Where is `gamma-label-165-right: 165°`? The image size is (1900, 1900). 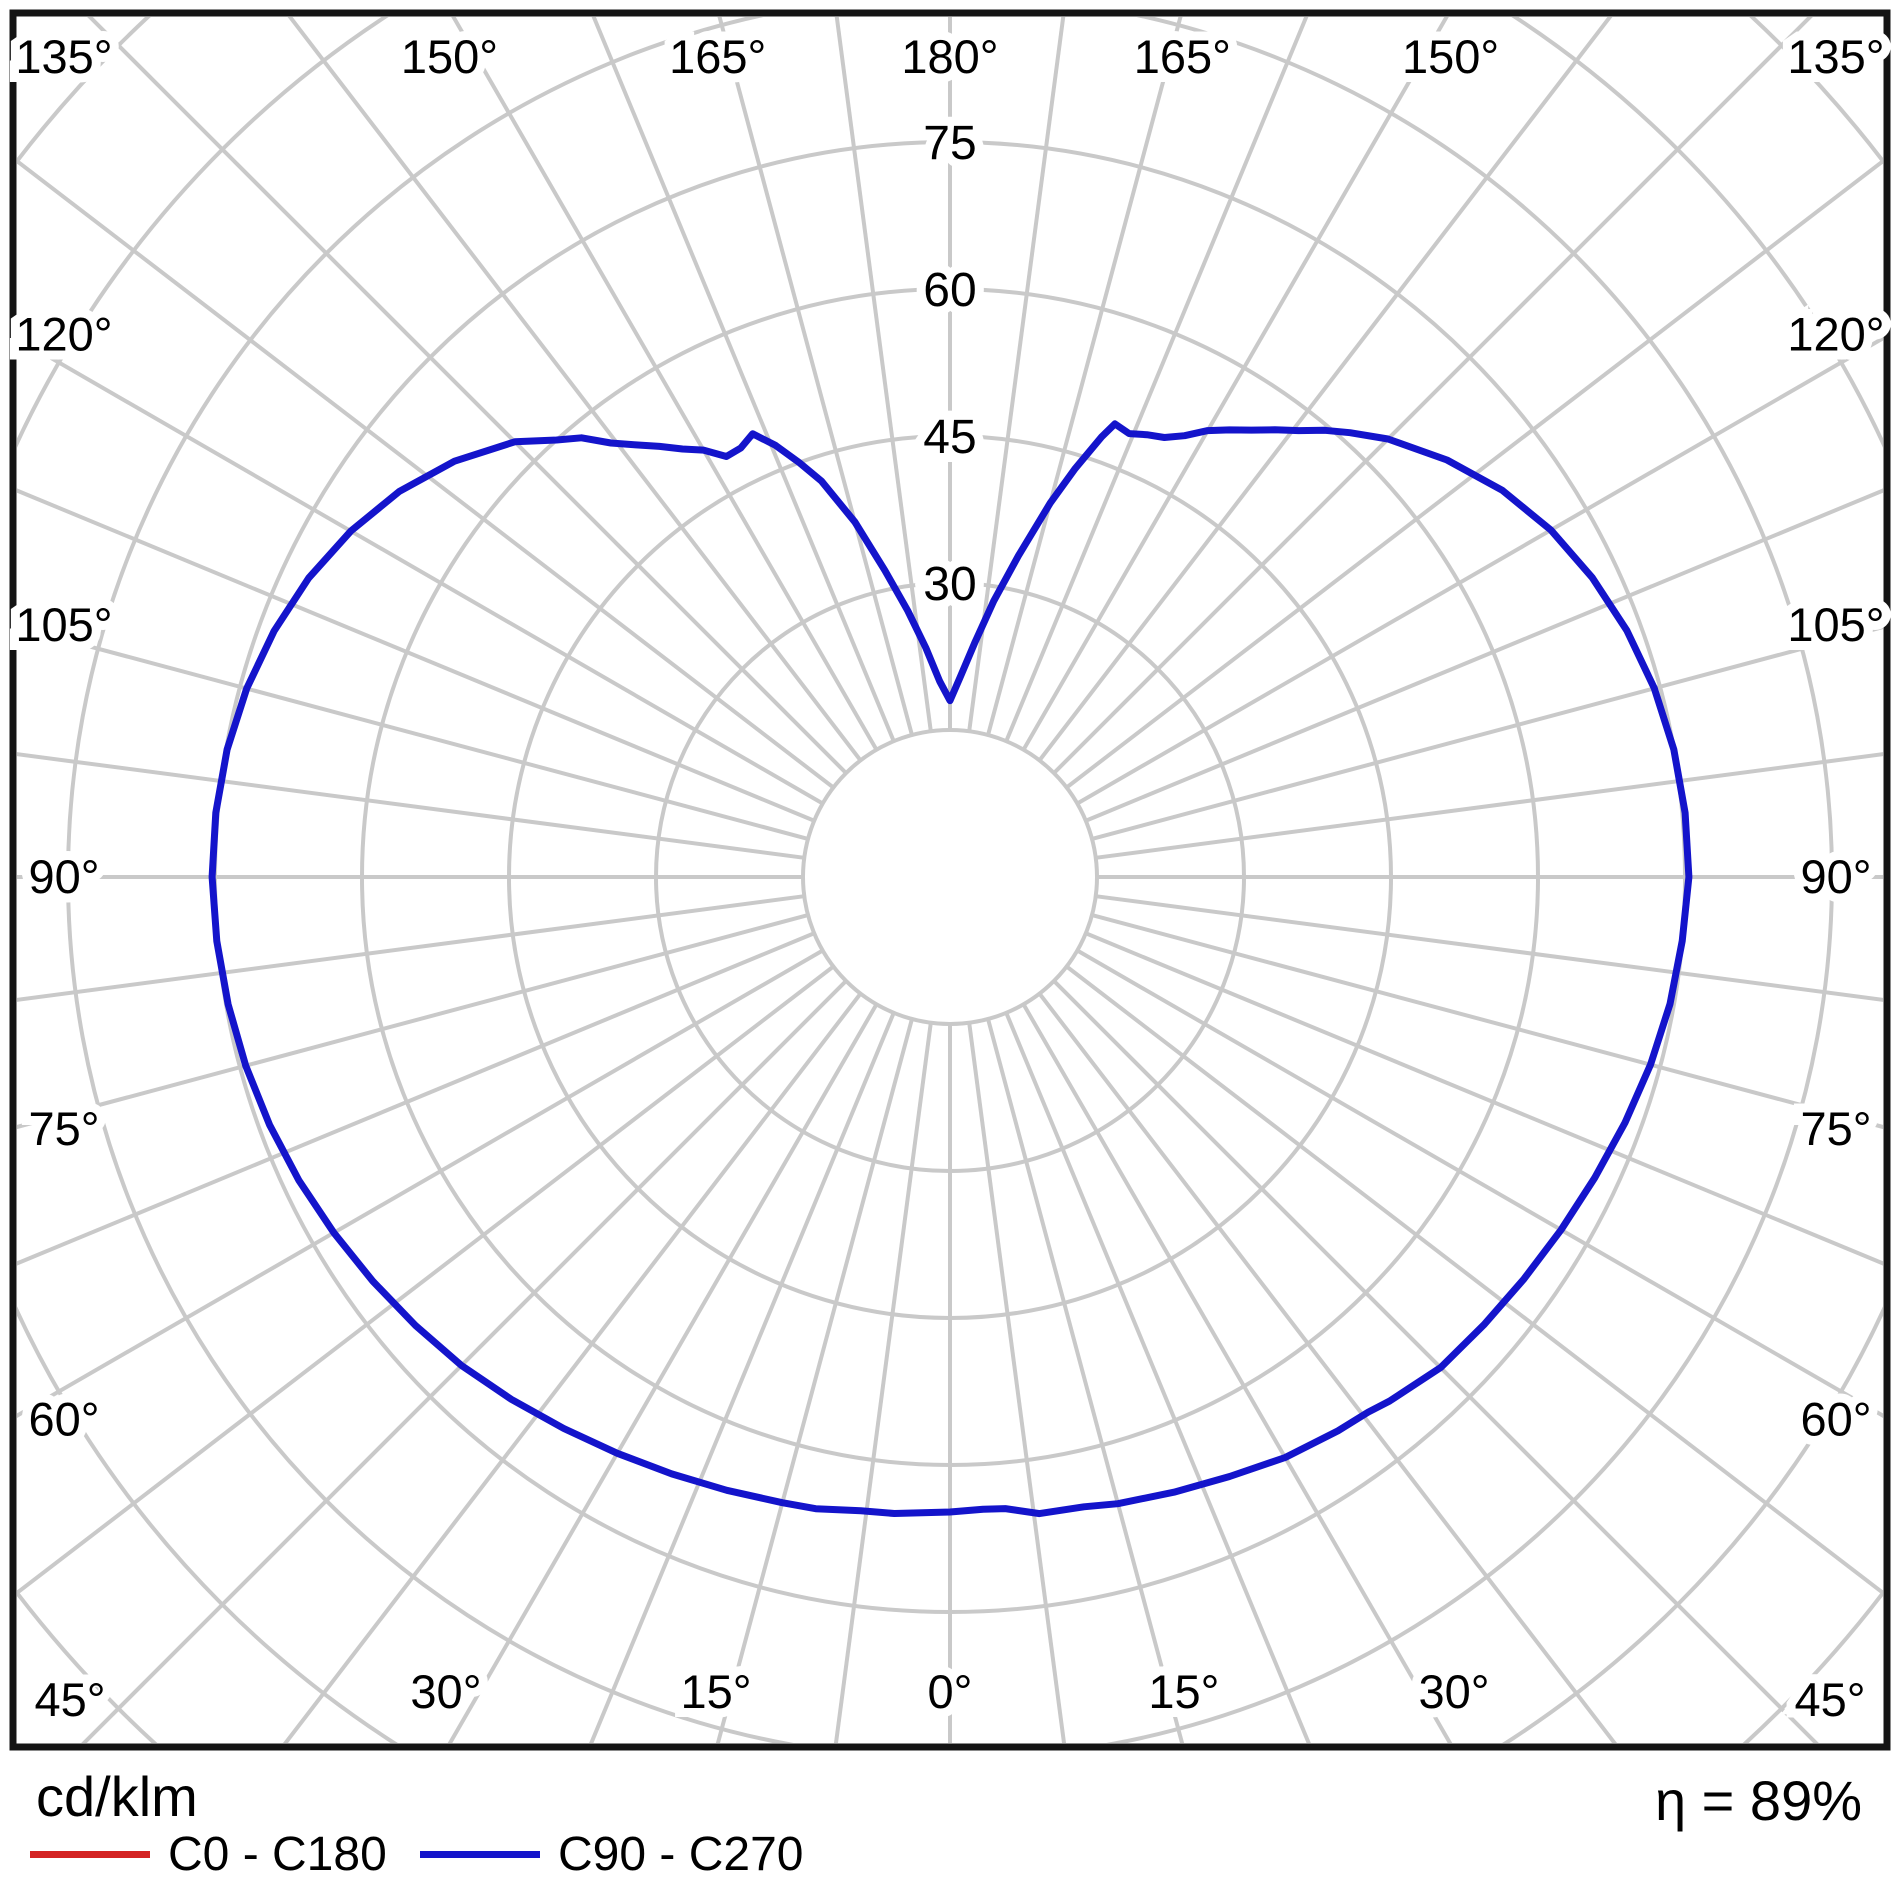 gamma-label-165-right: 165° is located at coordinates (1182, 56).